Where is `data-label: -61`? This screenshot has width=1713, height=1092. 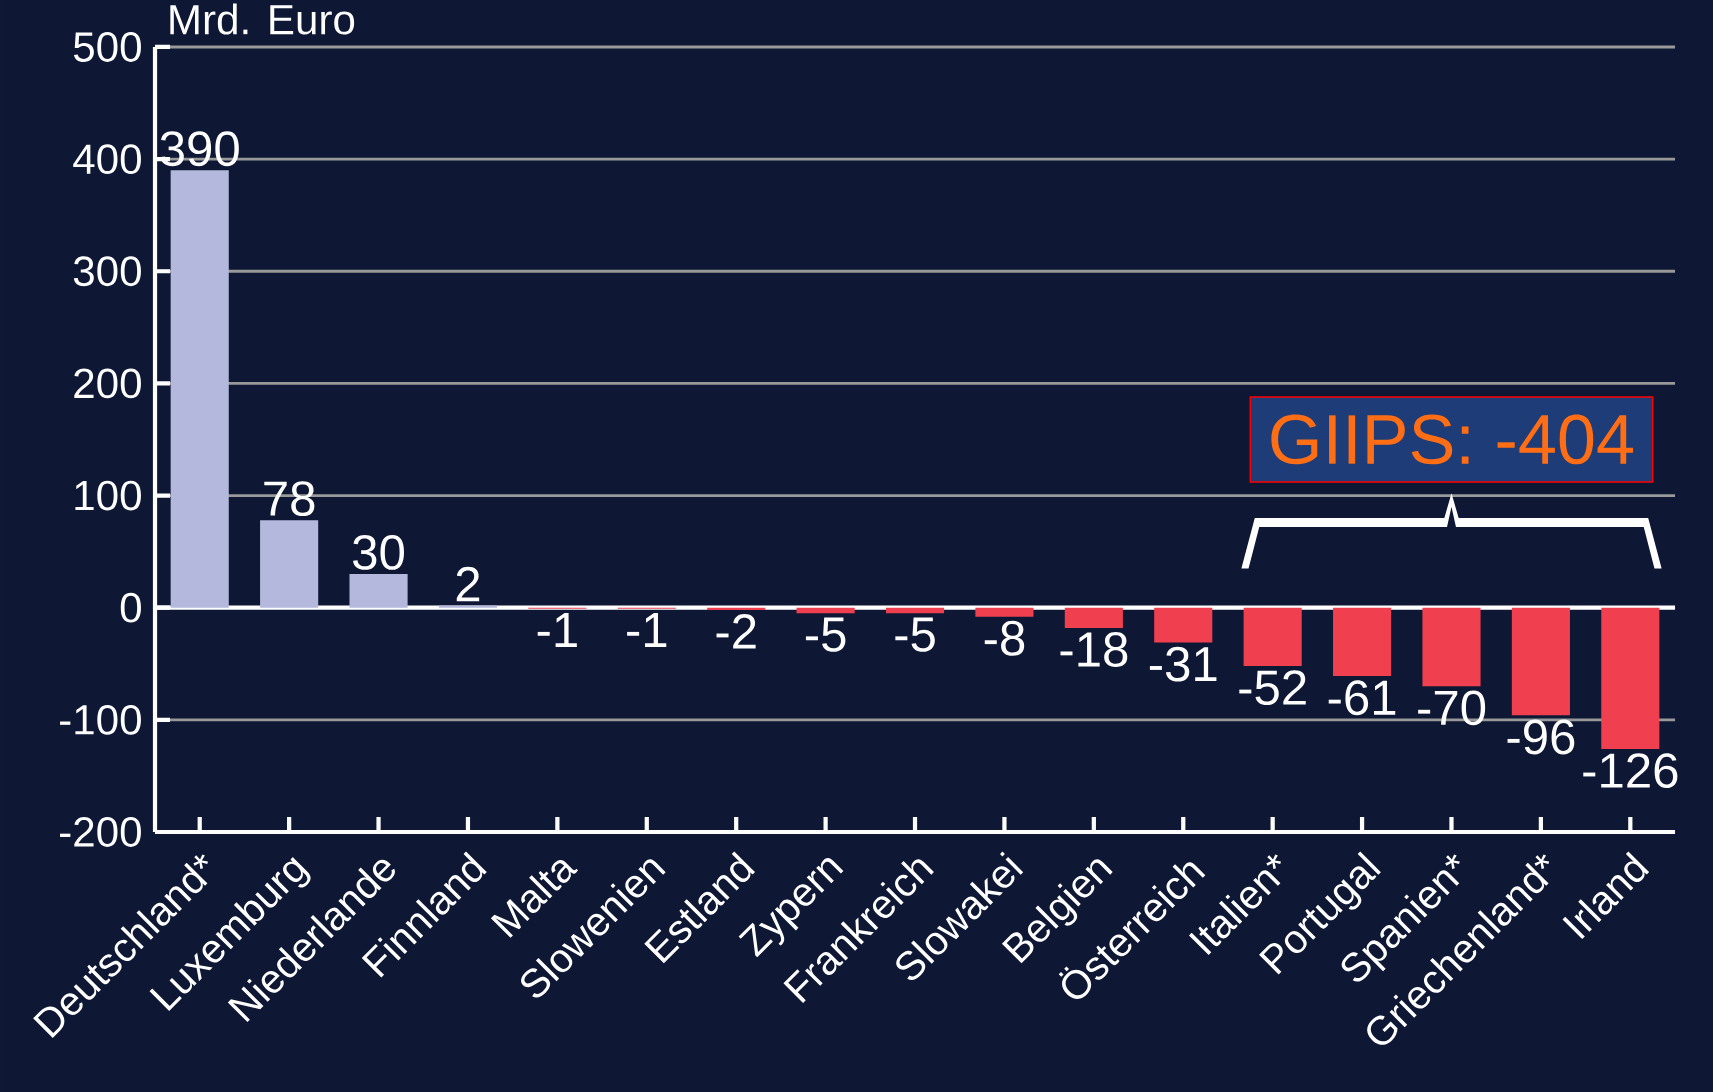 data-label: -61 is located at coordinates (1362, 698).